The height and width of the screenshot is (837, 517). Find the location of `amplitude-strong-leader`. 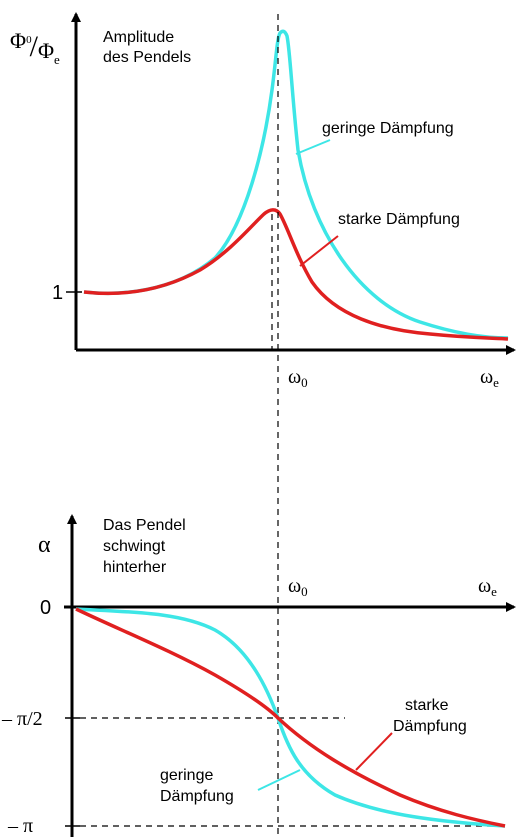

amplitude-strong-leader is located at coordinates (319, 251).